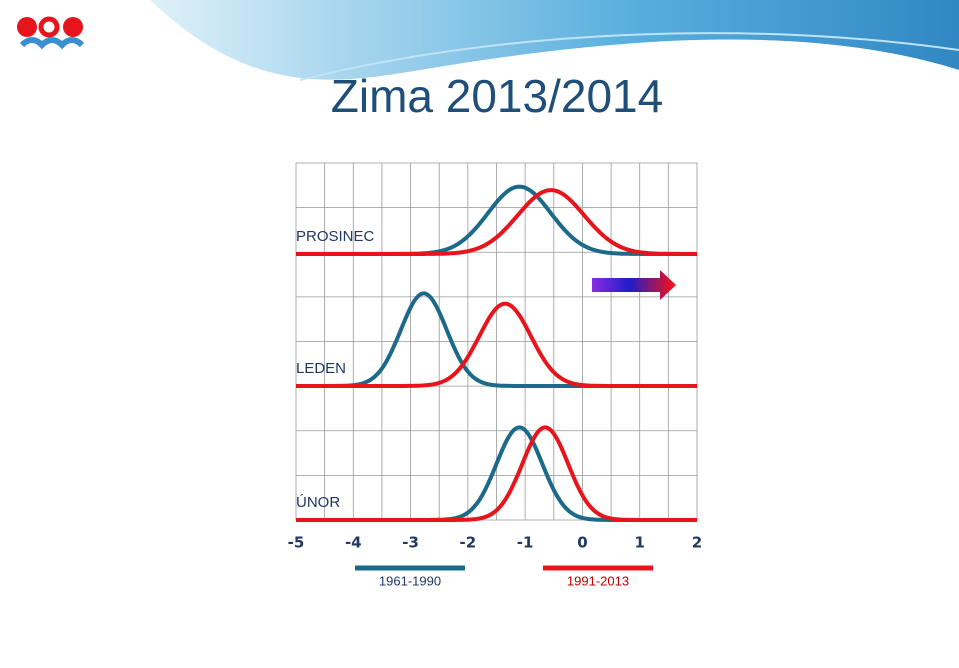 The width and height of the screenshot is (959, 668). Describe the element at coordinates (497, 96) in the screenshot. I see `chart-title: Zima 2013/2014` at that location.